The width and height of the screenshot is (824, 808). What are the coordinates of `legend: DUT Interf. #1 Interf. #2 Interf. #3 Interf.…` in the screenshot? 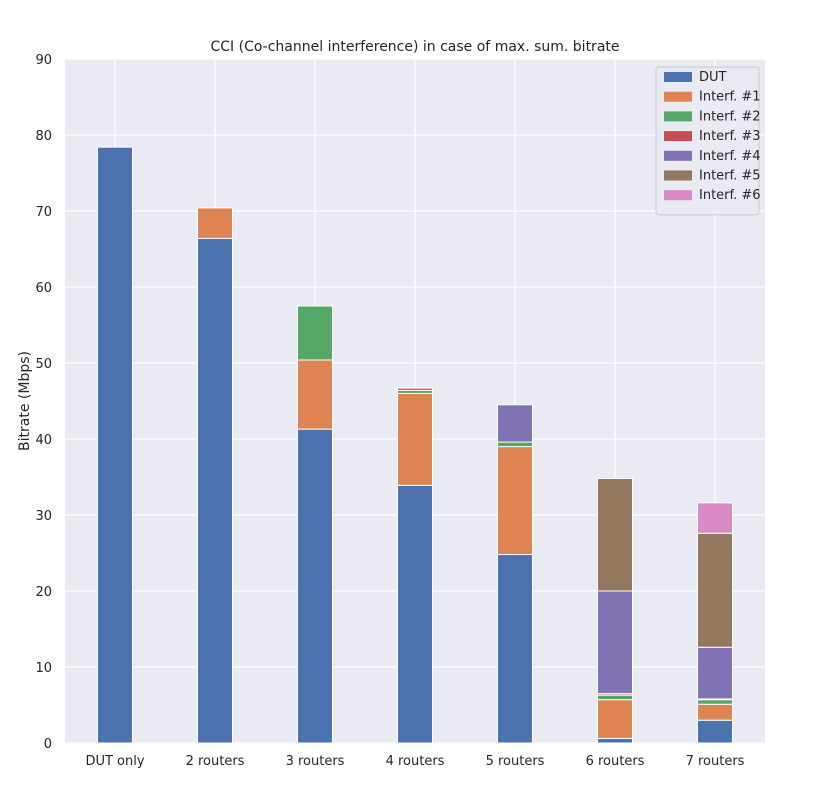 It's located at (708, 141).